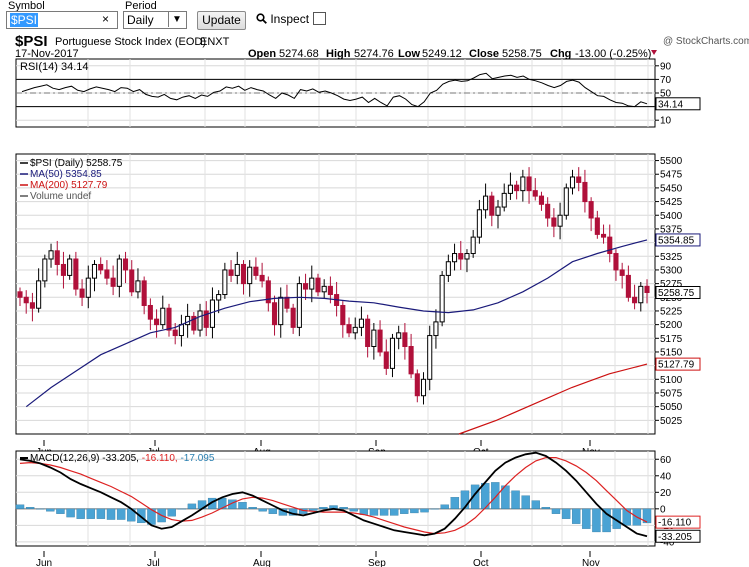  I want to click on price-tag-text: 5258.75, so click(676, 293).